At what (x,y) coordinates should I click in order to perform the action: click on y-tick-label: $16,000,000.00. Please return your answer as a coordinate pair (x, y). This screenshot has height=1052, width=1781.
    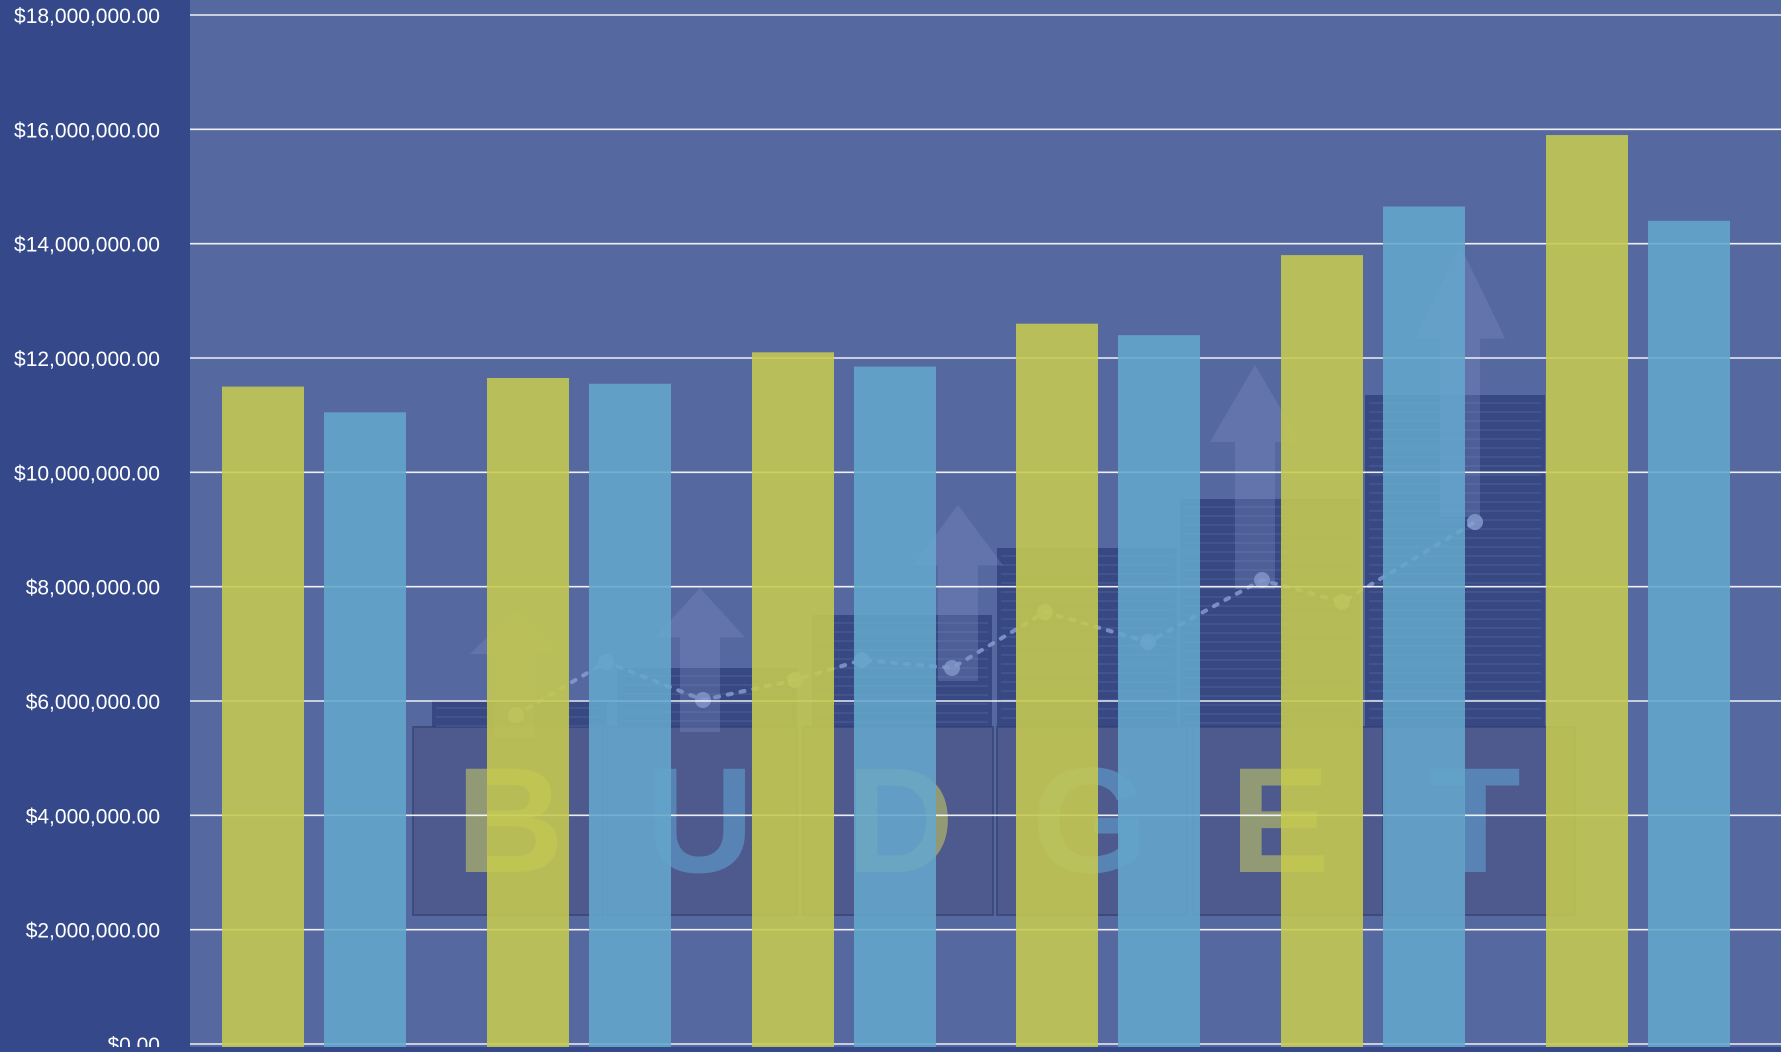
    Looking at the image, I should click on (87, 130).